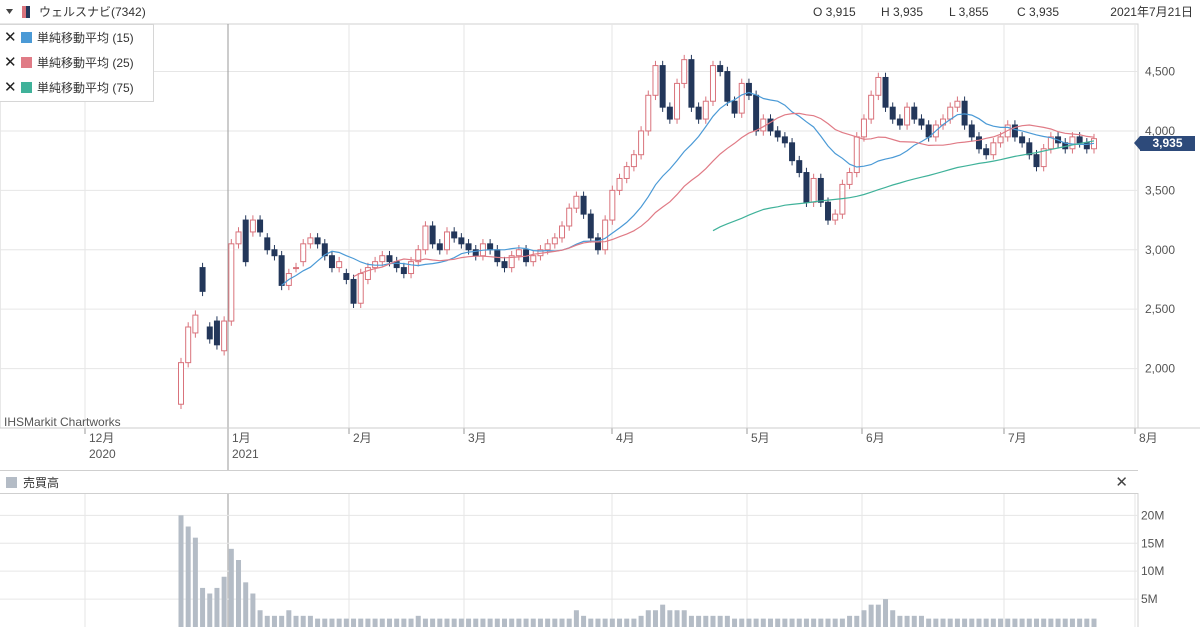  I want to click on x-month-label: 6月, so click(875, 438).